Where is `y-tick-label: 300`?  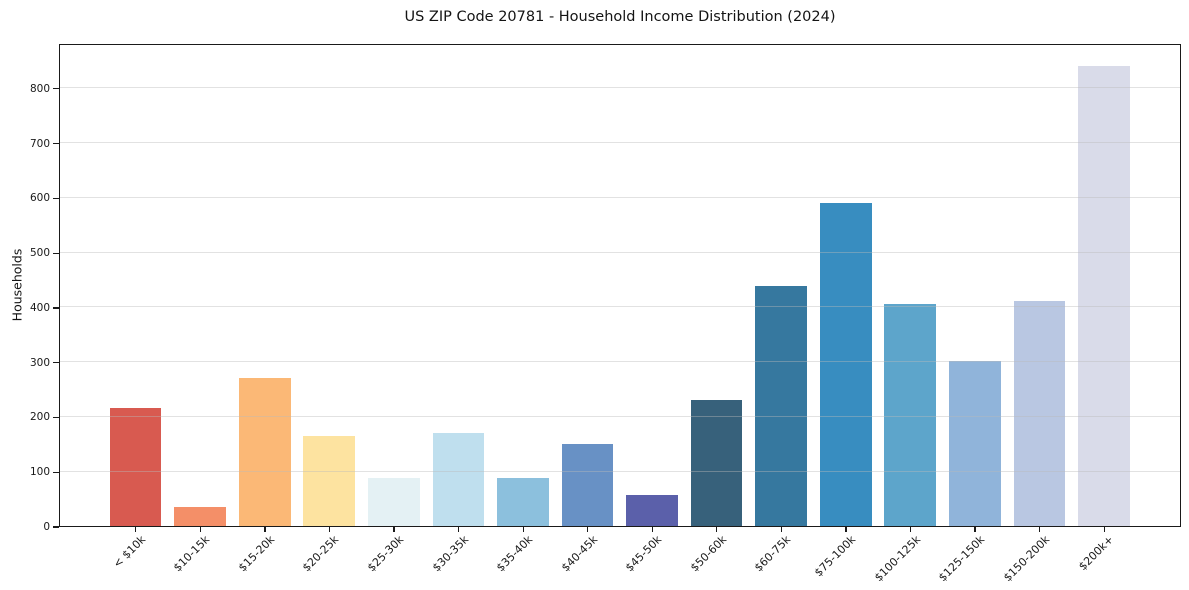 y-tick-label: 300 is located at coordinates (39, 362).